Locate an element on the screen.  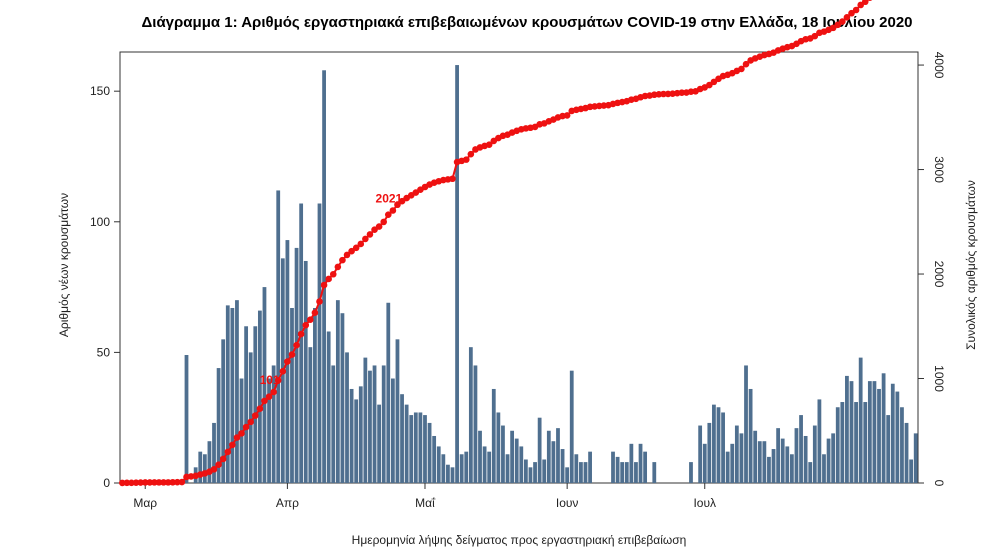
y2-tick-label: 0 is located at coordinates (939, 483).